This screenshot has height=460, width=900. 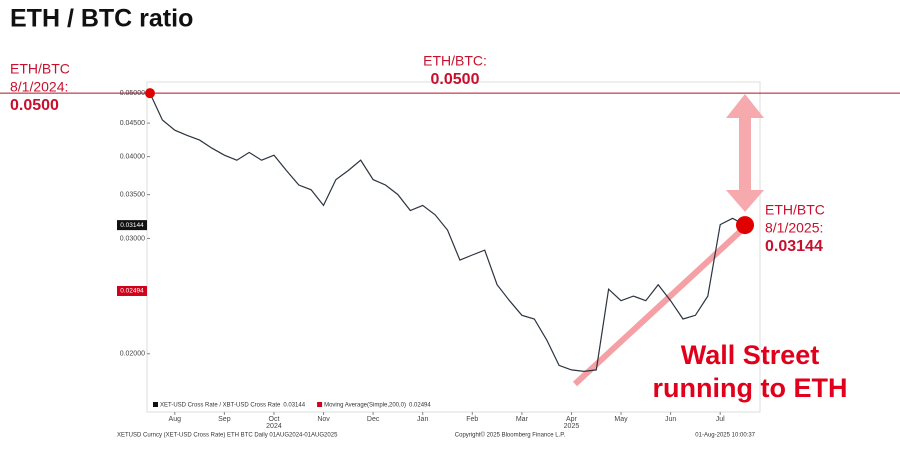 I want to click on start-dot, so click(x=150, y=93).